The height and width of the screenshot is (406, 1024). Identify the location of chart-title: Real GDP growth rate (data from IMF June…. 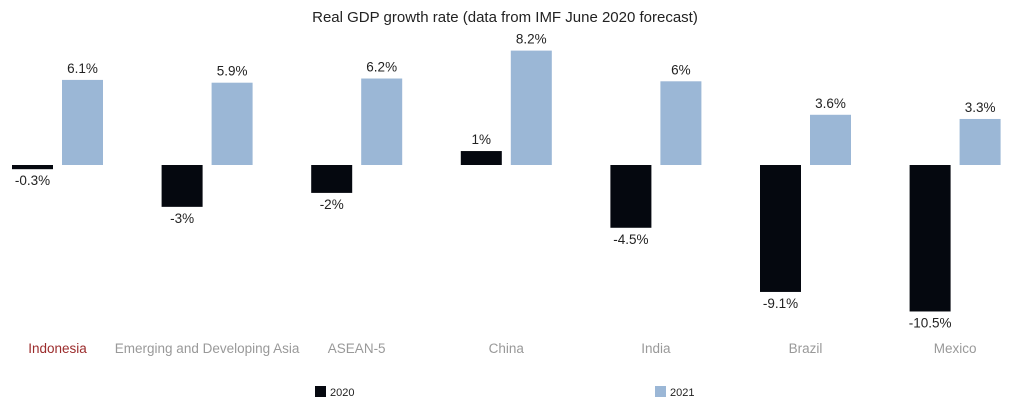
(505, 17).